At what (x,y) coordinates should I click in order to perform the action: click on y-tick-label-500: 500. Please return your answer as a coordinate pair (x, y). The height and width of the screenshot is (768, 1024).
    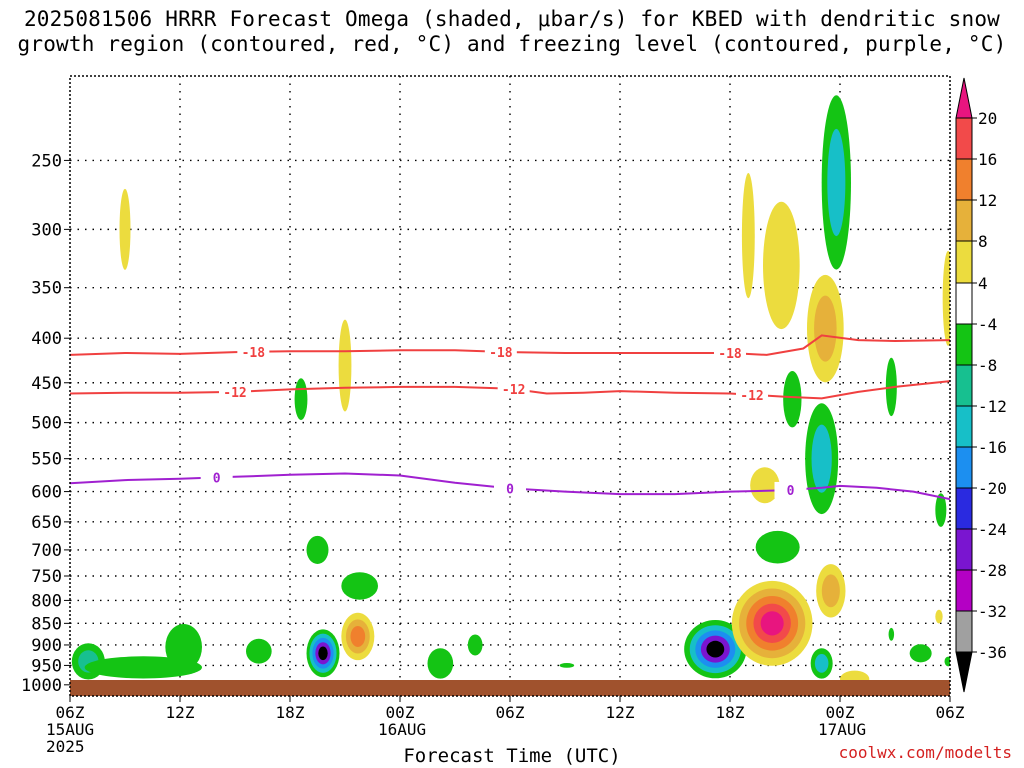
    Looking at the image, I should click on (46, 424).